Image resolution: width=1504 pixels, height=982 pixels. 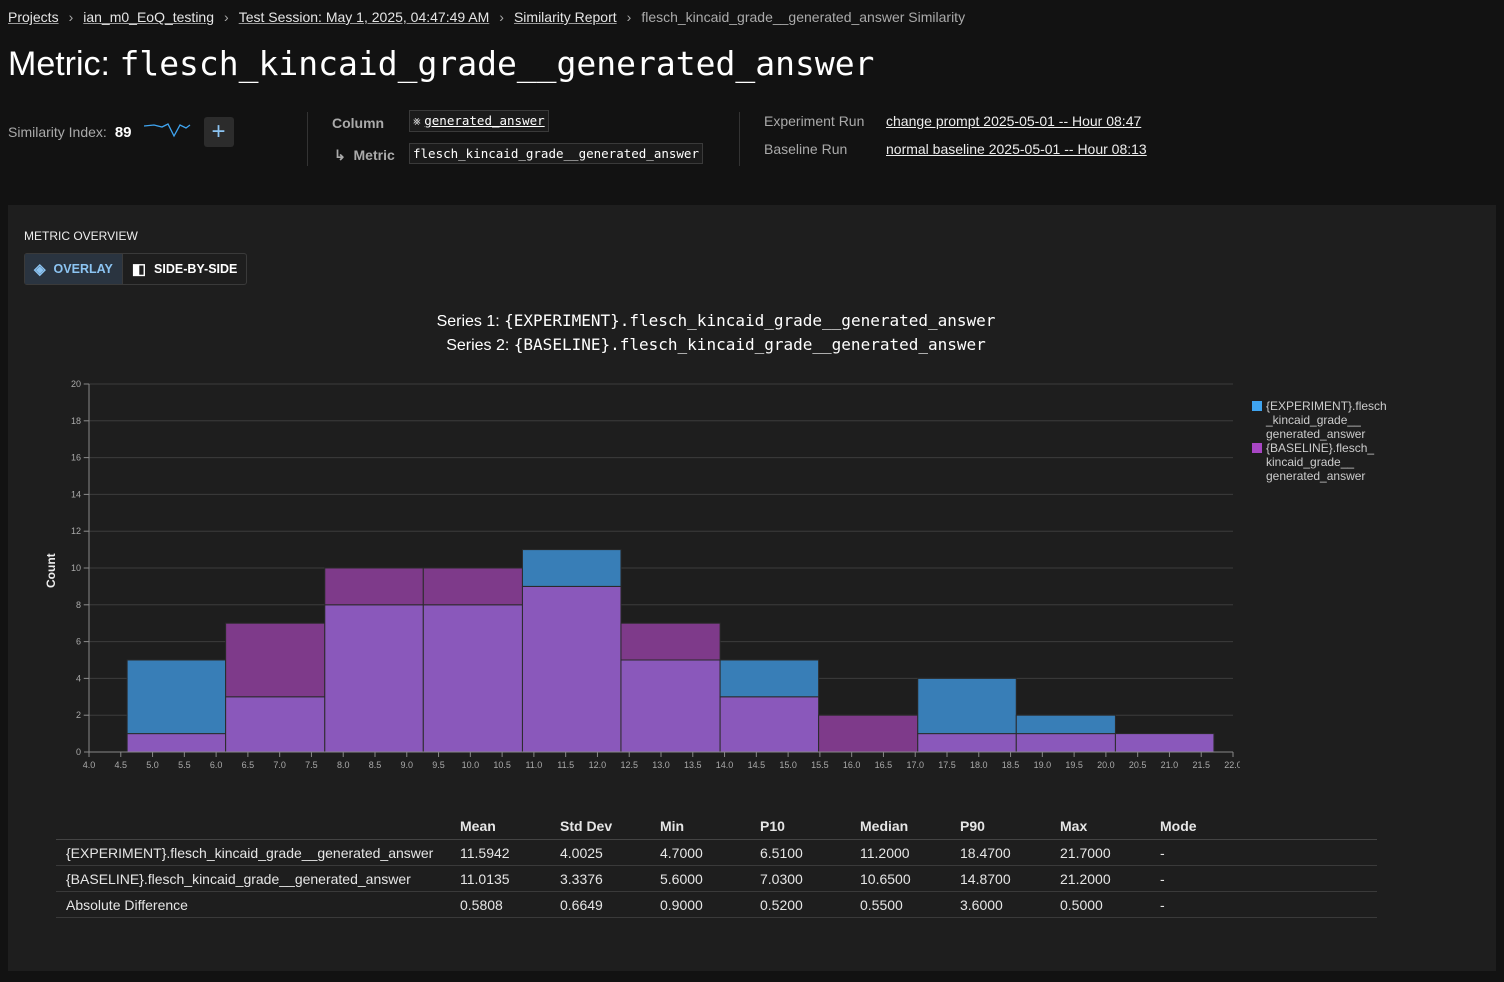 What do you see at coordinates (218, 132) in the screenshot?
I see `add-button: +` at bounding box center [218, 132].